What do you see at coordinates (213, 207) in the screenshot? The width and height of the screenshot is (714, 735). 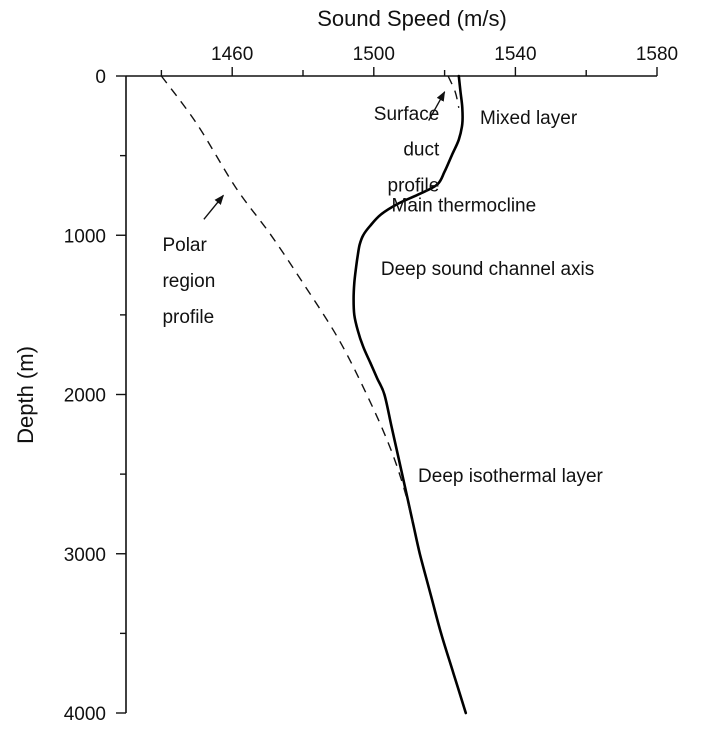 I see `polar-region-arrow` at bounding box center [213, 207].